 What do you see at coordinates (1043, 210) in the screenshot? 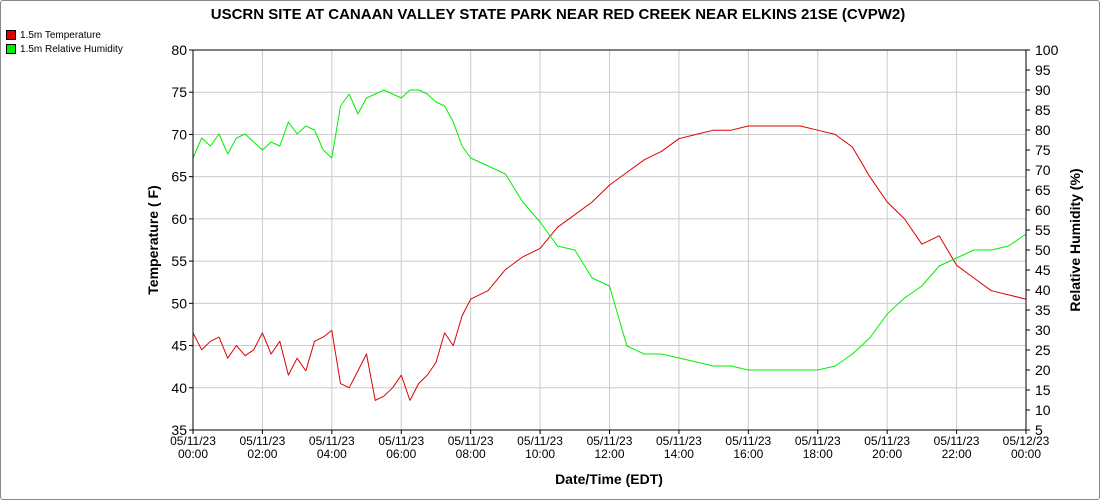
I see `y-right-tick-label: 60` at bounding box center [1043, 210].